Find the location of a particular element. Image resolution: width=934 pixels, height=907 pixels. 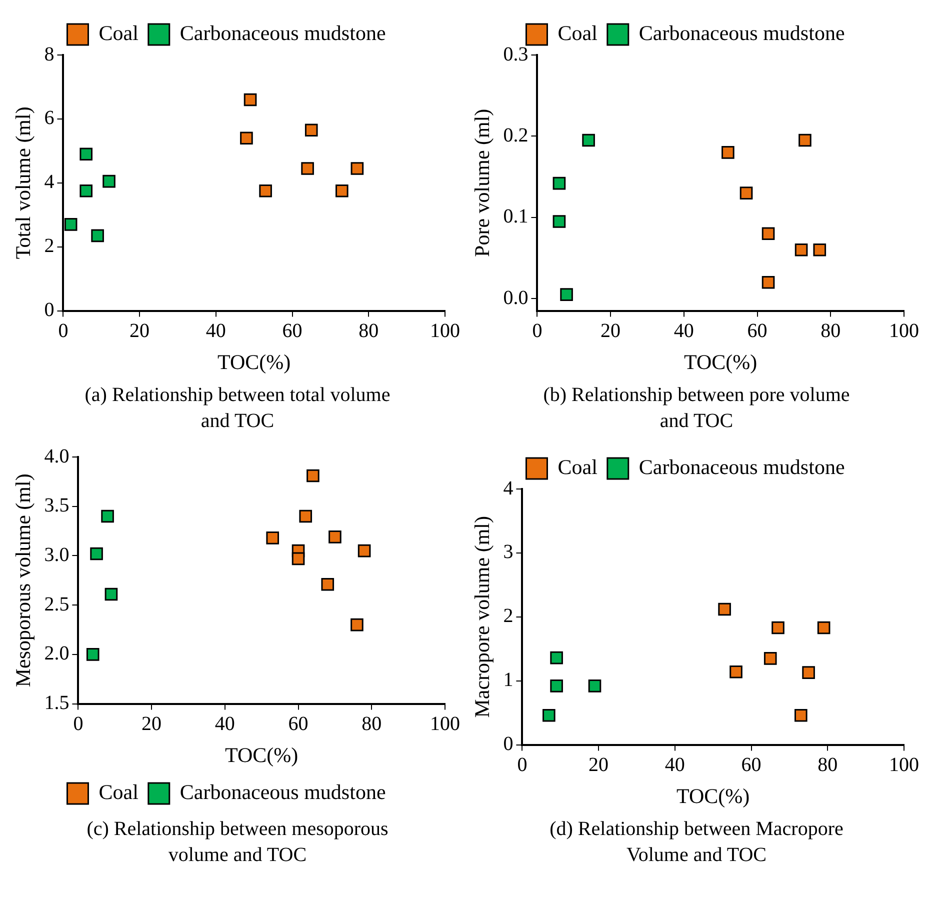

y-tick-label: 4.0 is located at coordinates (57, 456).